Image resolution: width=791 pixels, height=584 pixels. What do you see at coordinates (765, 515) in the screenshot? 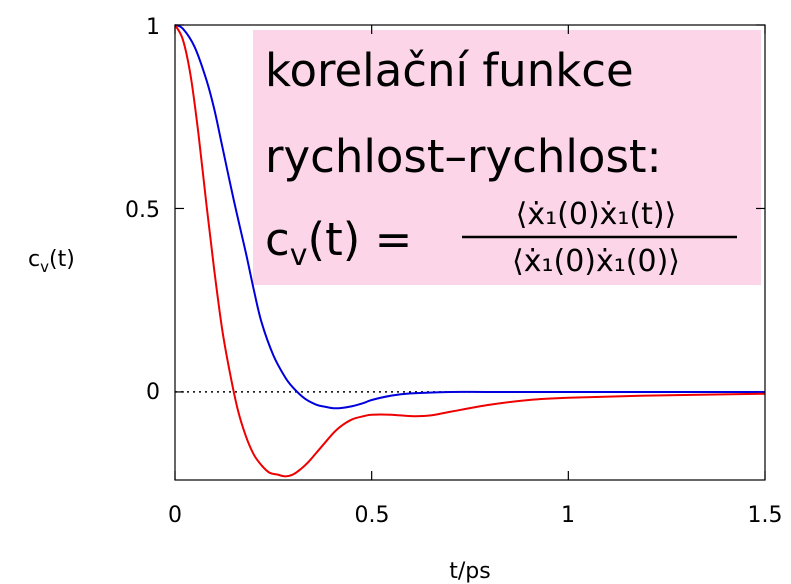
I see `x-tick-label-3: 1.5` at bounding box center [765, 515].